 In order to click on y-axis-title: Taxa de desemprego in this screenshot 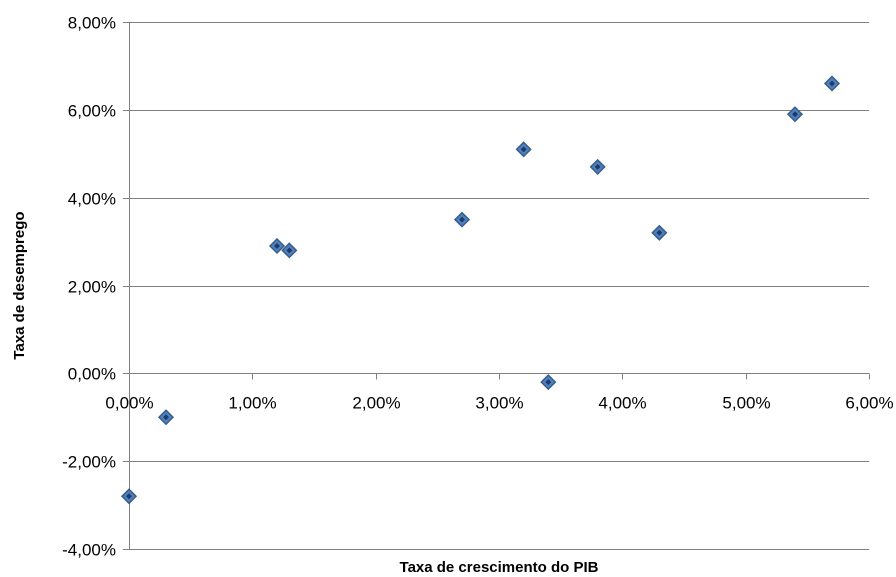, I will do `click(19, 285)`.